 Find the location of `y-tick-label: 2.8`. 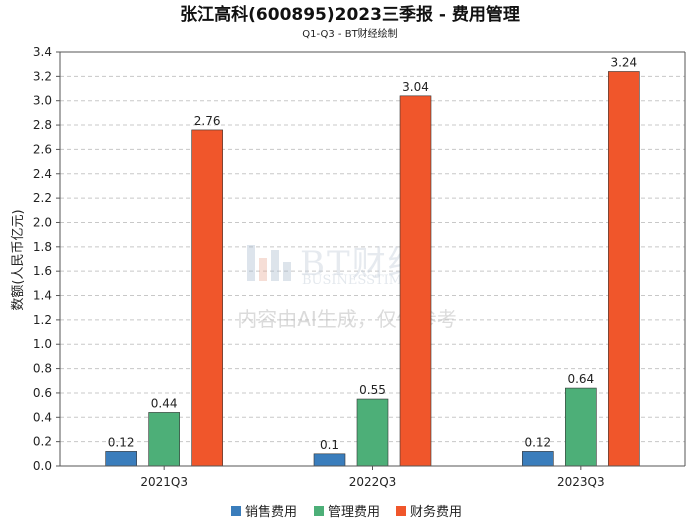

y-tick-label: 2.8 is located at coordinates (42, 125).